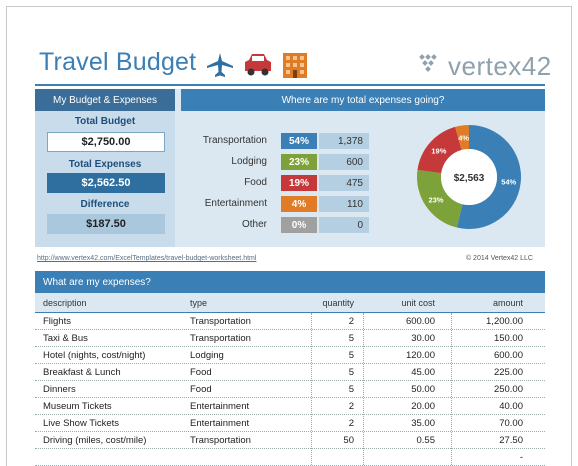 This screenshot has width=578, height=466. Describe the element at coordinates (105, 164) in the screenshot. I see `total-expenses-label: Total Expenses` at that location.